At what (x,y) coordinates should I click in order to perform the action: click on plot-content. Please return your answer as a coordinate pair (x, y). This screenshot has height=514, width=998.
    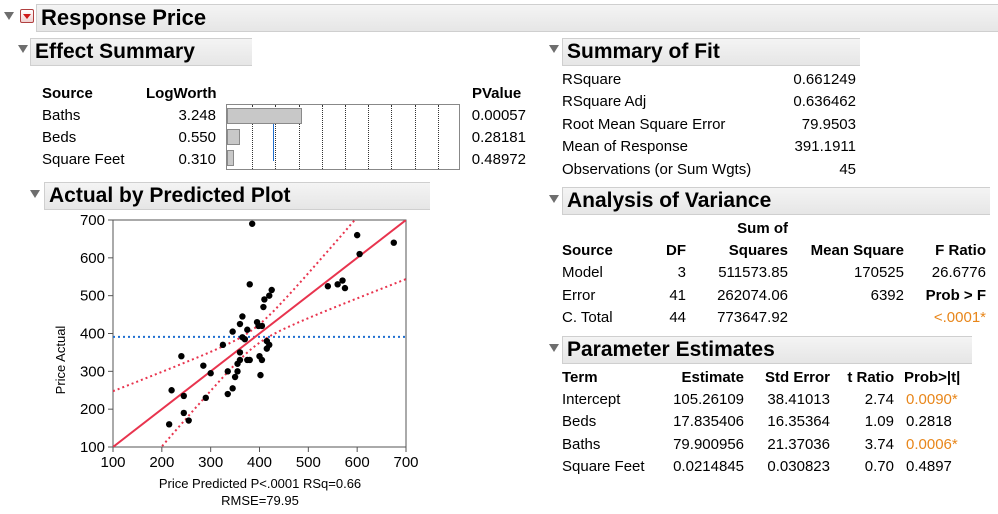
    Looking at the image, I should click on (259, 333).